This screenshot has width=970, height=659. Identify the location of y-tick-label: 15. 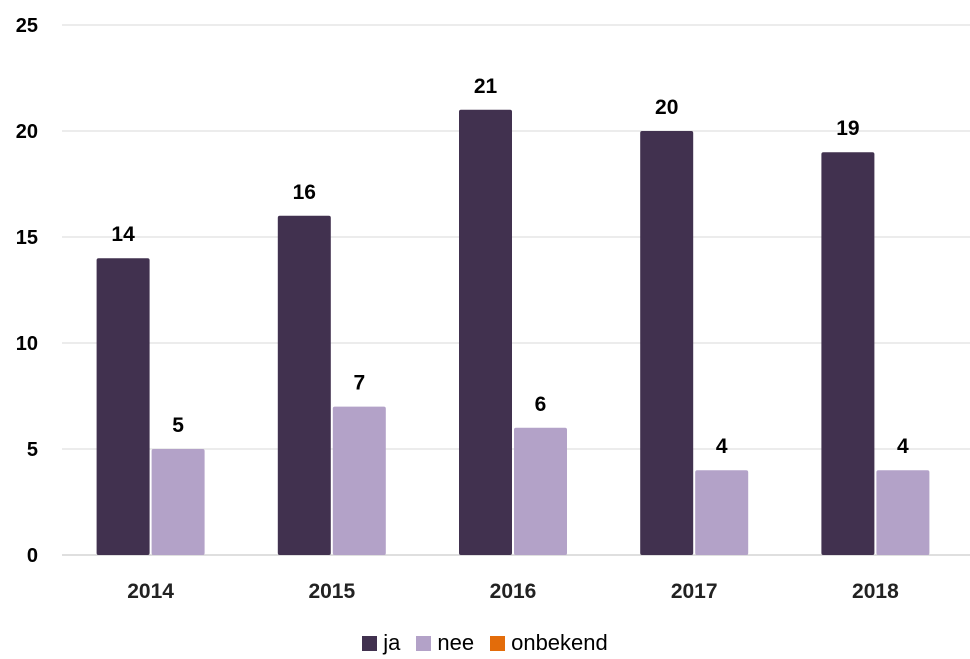
(27, 238).